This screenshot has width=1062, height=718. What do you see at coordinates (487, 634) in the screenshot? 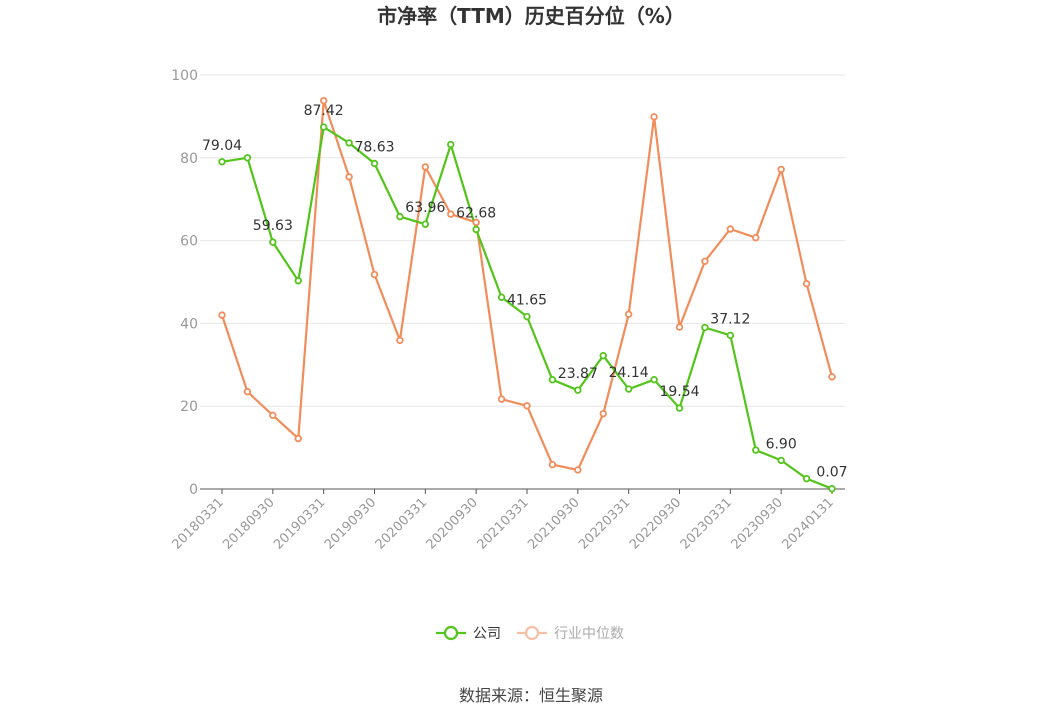
I see `legend-label: 公司` at bounding box center [487, 634].